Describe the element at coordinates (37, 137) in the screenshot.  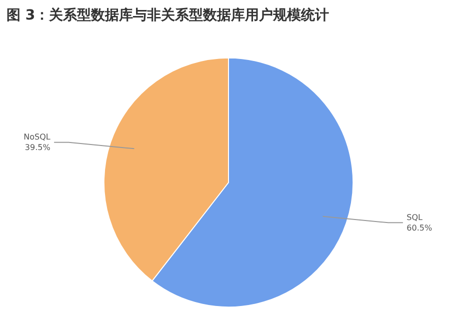
I see `slice-label: NoSQL` at that location.